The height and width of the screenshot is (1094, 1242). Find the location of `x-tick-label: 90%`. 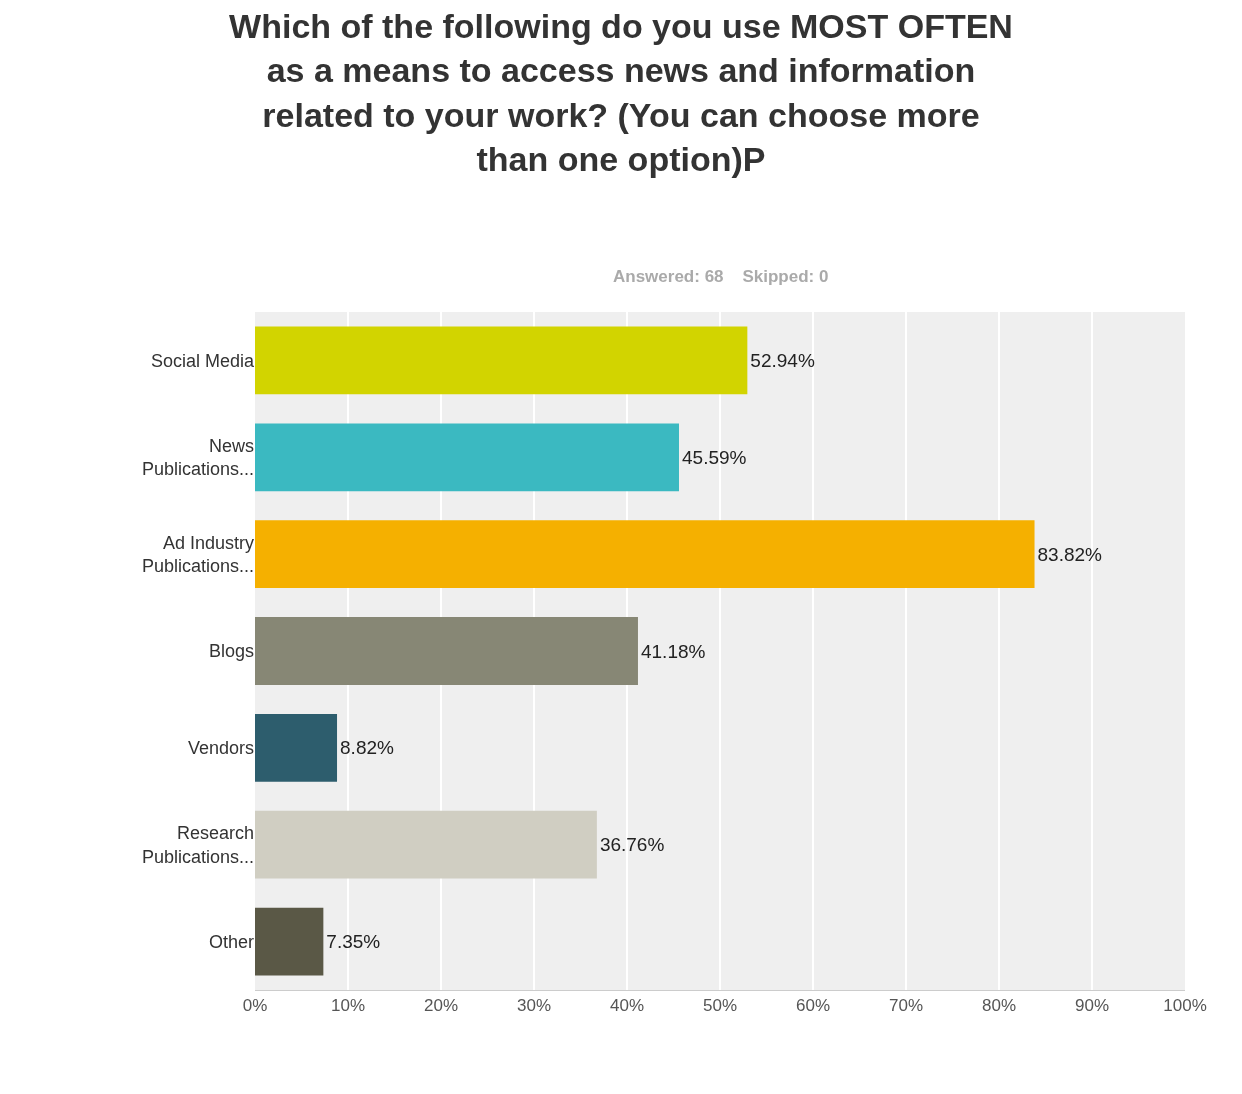

x-tick-label: 90% is located at coordinates (1092, 1006).